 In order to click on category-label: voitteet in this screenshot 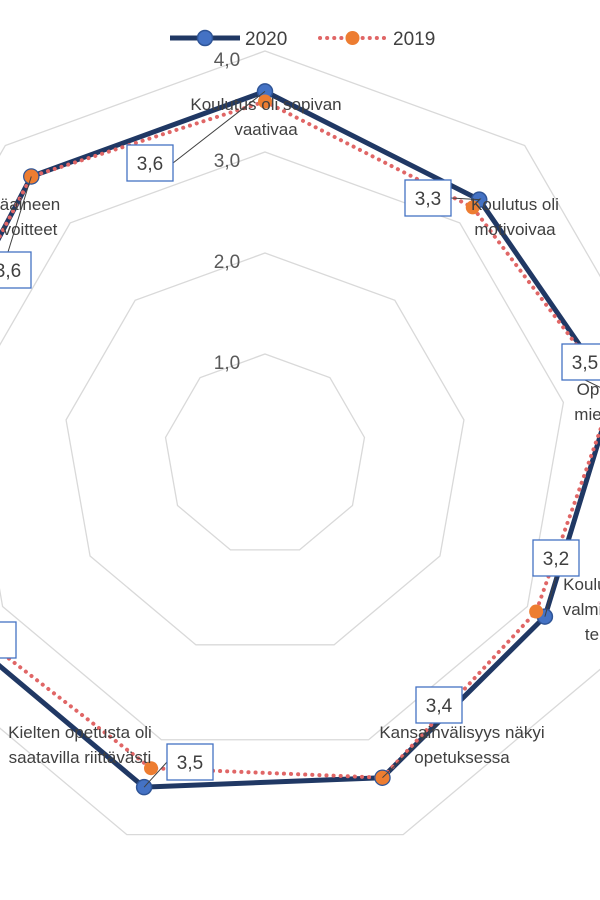, I will do `click(30, 229)`.